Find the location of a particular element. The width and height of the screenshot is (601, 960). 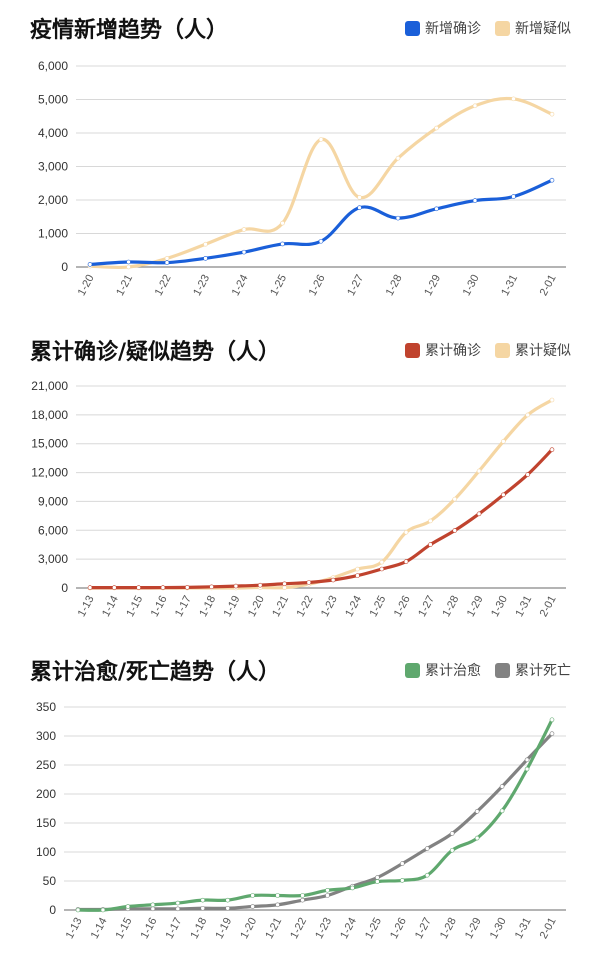

x-tick-label: 1-21 is located at coordinates (273, 928).